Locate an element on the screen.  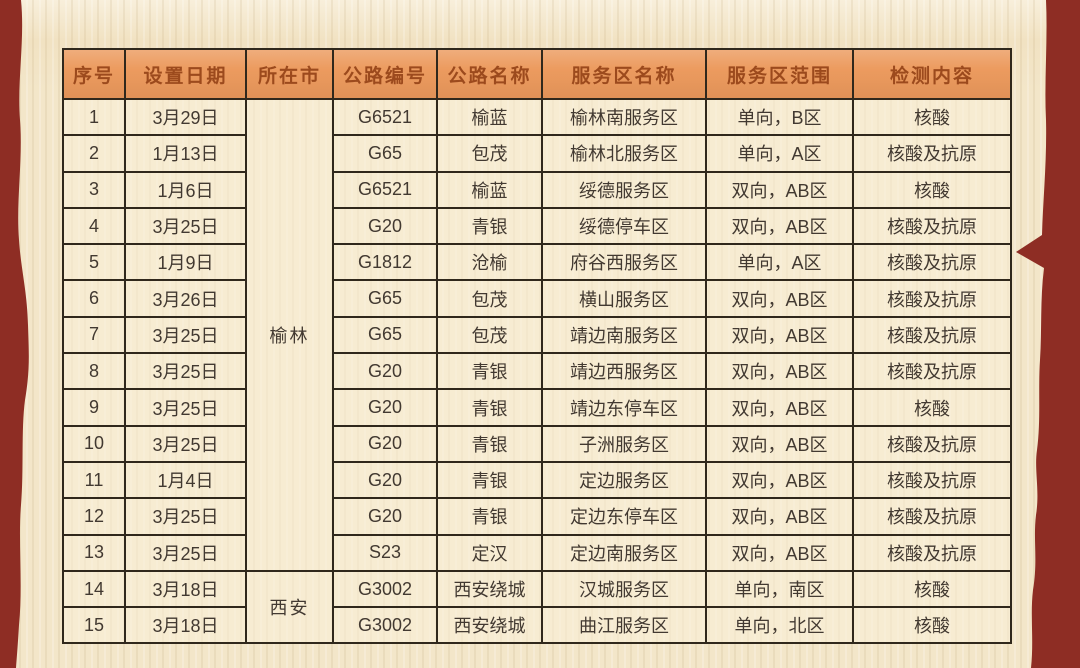
table-row: 8 3月25日 G20 青银 靖边西服务区 双向，AB区 核酸及抗原 is located at coordinates (537, 371).